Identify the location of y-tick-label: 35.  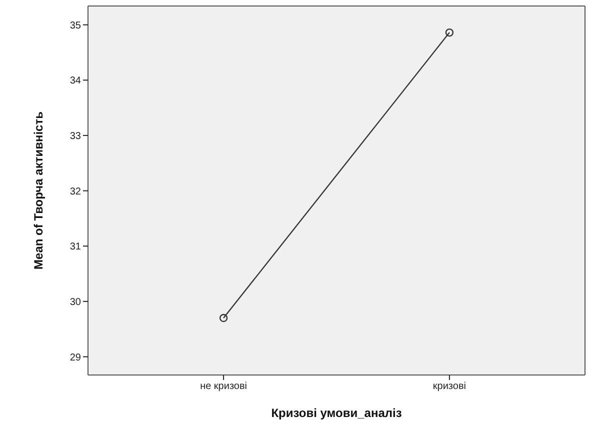
(76, 26).